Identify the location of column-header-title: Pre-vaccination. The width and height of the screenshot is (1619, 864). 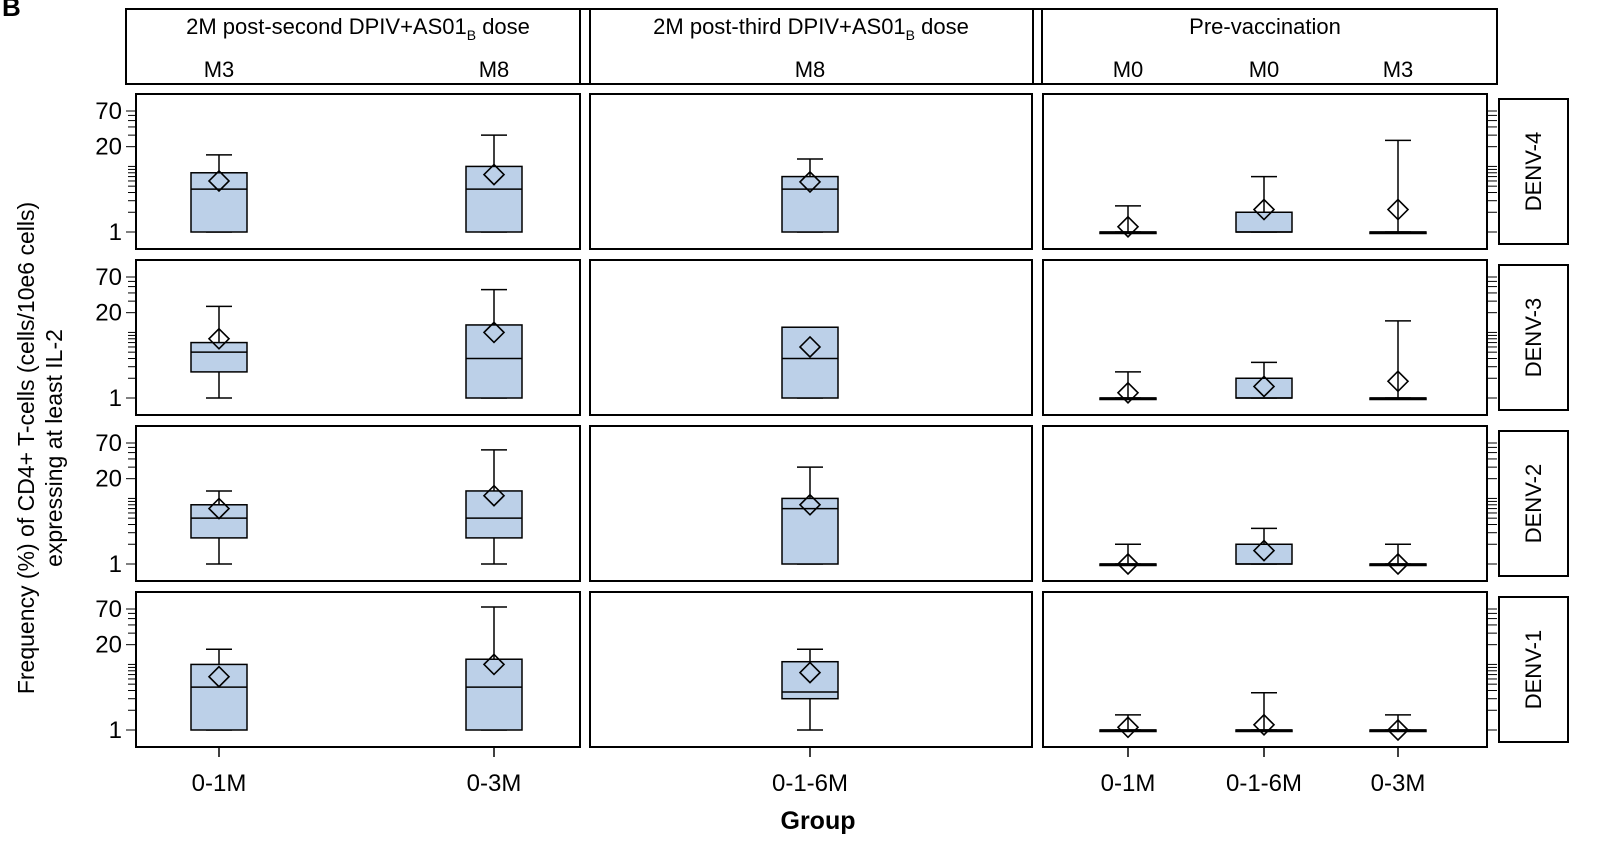
(1265, 26).